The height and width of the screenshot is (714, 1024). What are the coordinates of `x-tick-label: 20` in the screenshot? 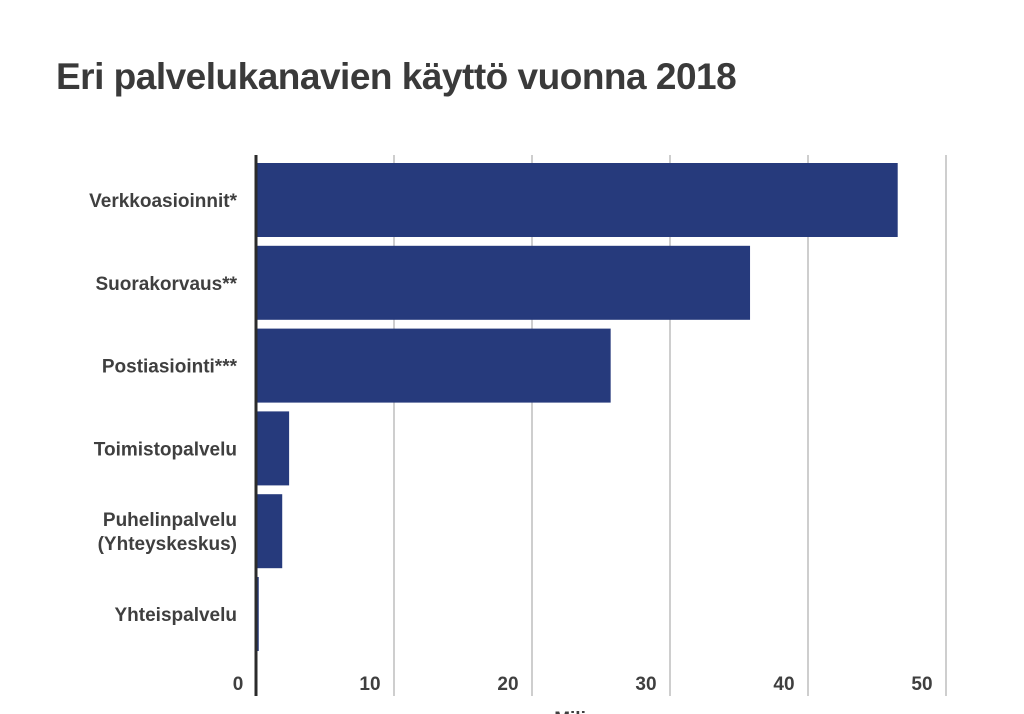 It's located at (507, 684).